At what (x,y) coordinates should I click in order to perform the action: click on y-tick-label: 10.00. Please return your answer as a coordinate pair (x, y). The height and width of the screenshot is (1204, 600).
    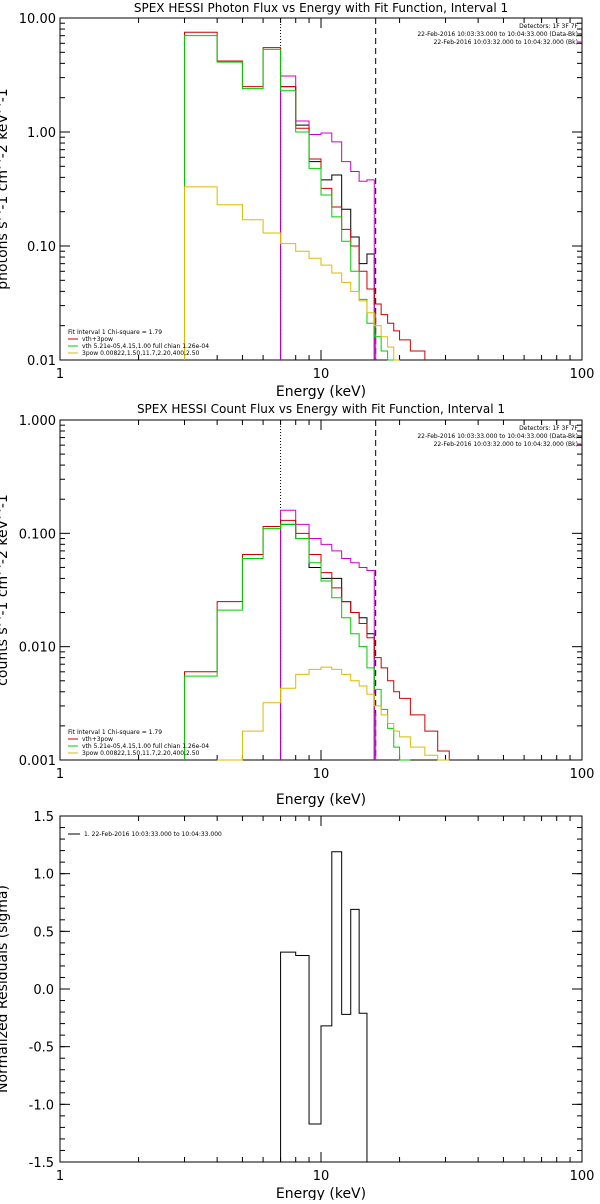
    Looking at the image, I should click on (37, 19).